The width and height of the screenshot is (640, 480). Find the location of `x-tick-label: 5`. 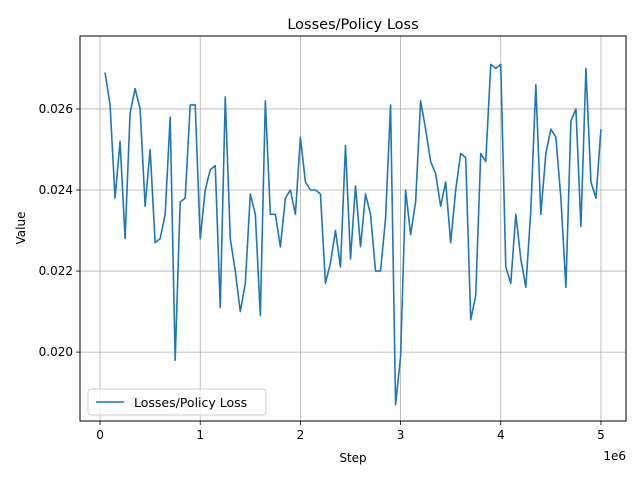

x-tick-label: 5 is located at coordinates (601, 435).